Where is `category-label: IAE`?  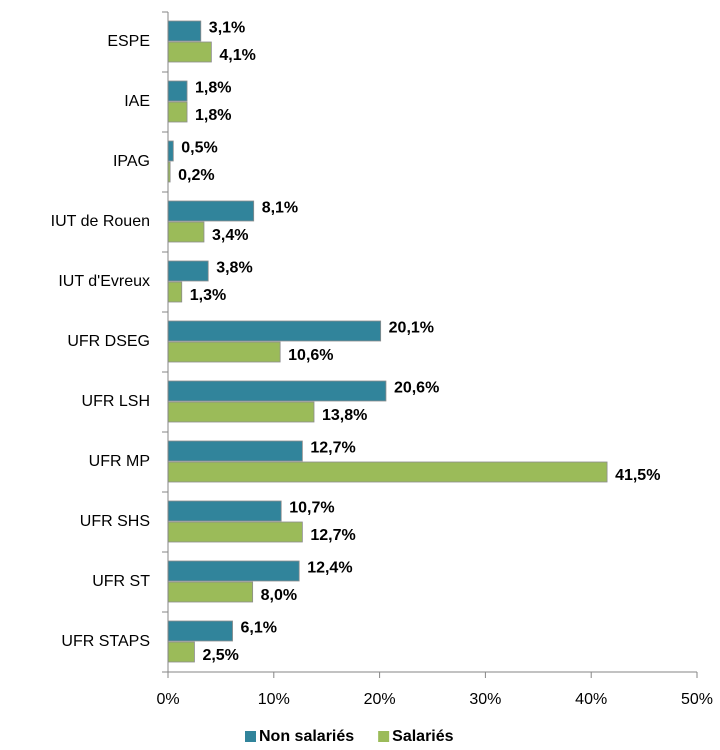
category-label: IAE is located at coordinates (137, 101).